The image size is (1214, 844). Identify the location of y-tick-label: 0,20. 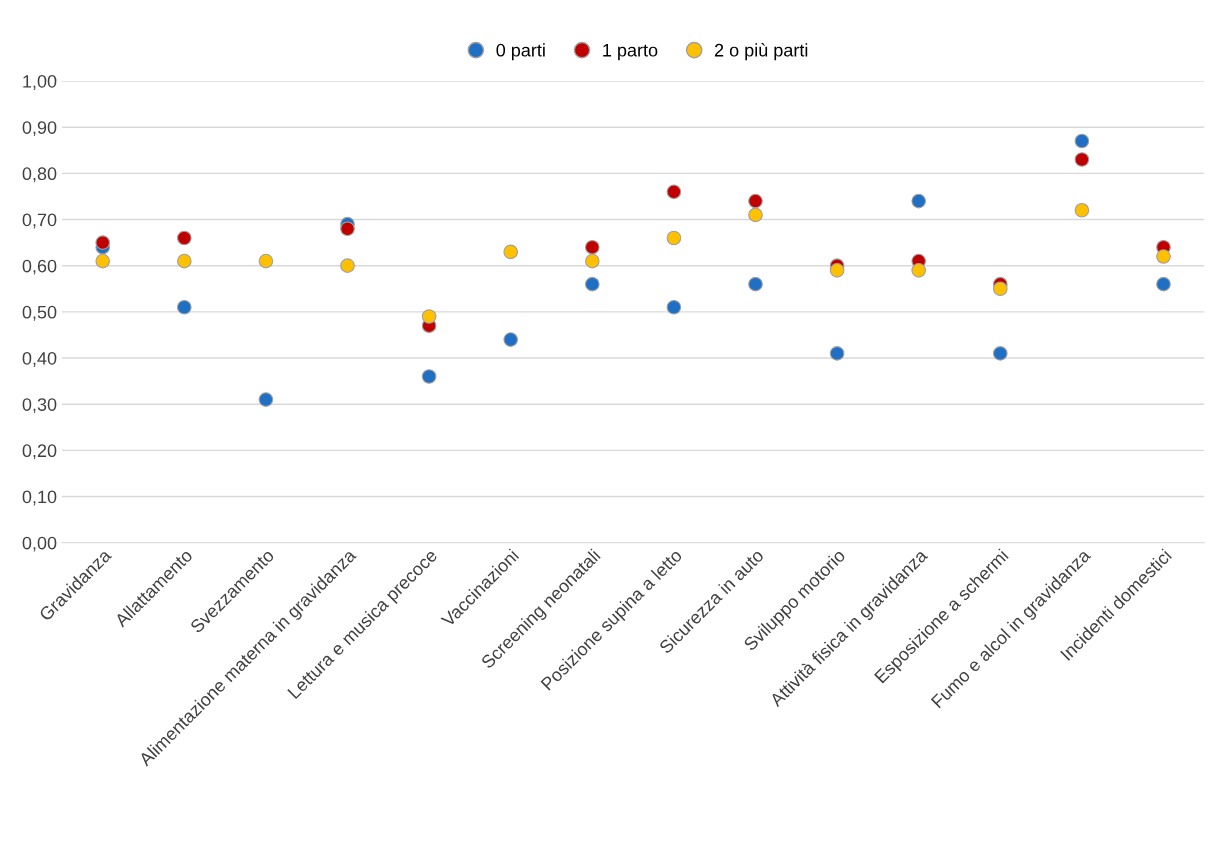
(39, 452).